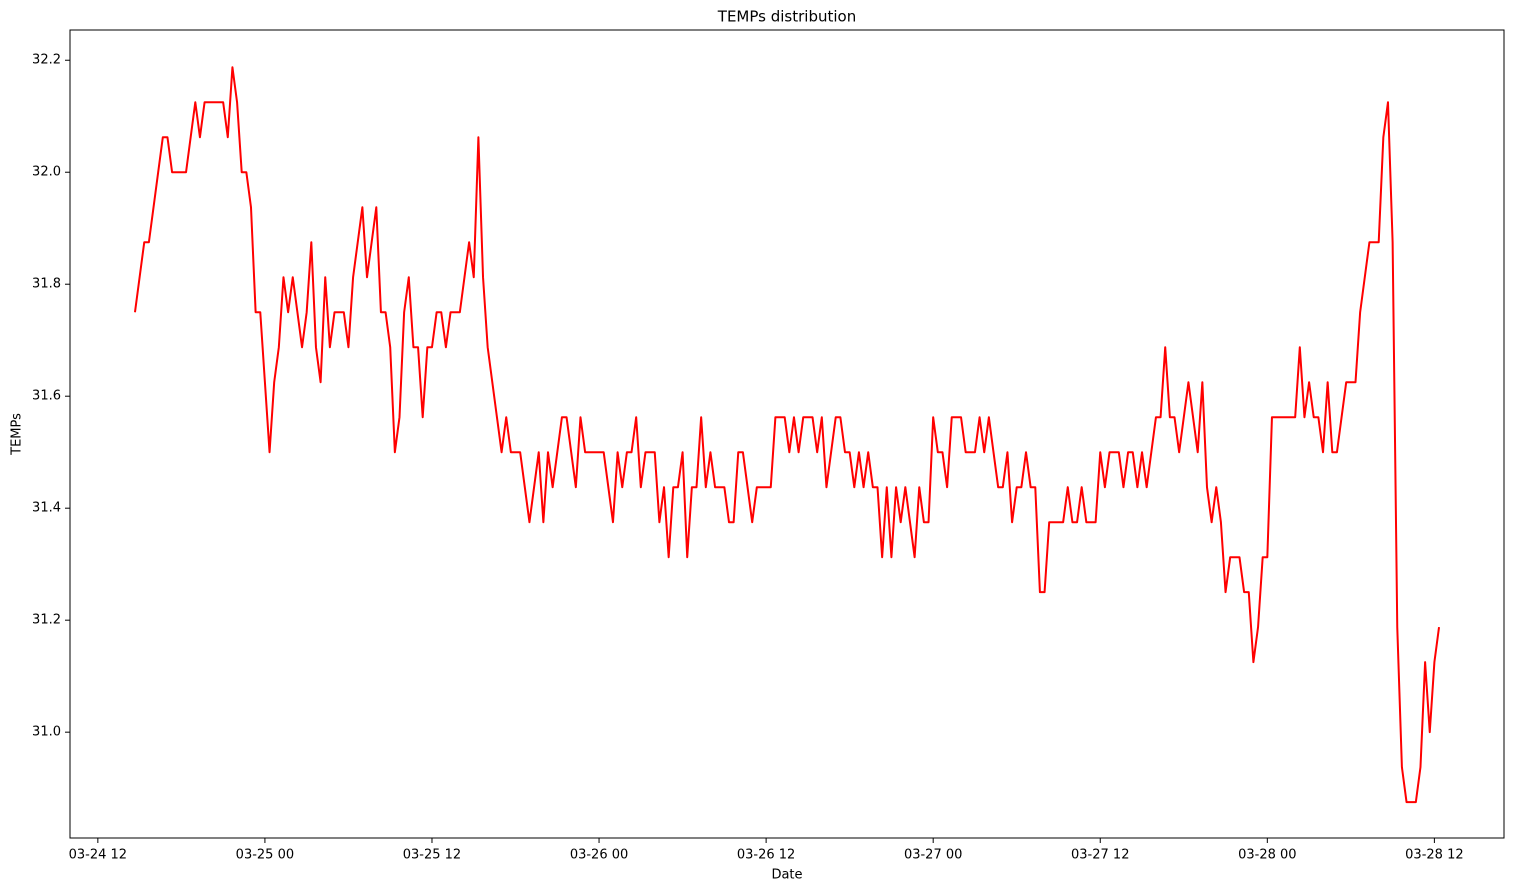  I want to click on x-tick-label: 03-24 12, so click(98, 855).